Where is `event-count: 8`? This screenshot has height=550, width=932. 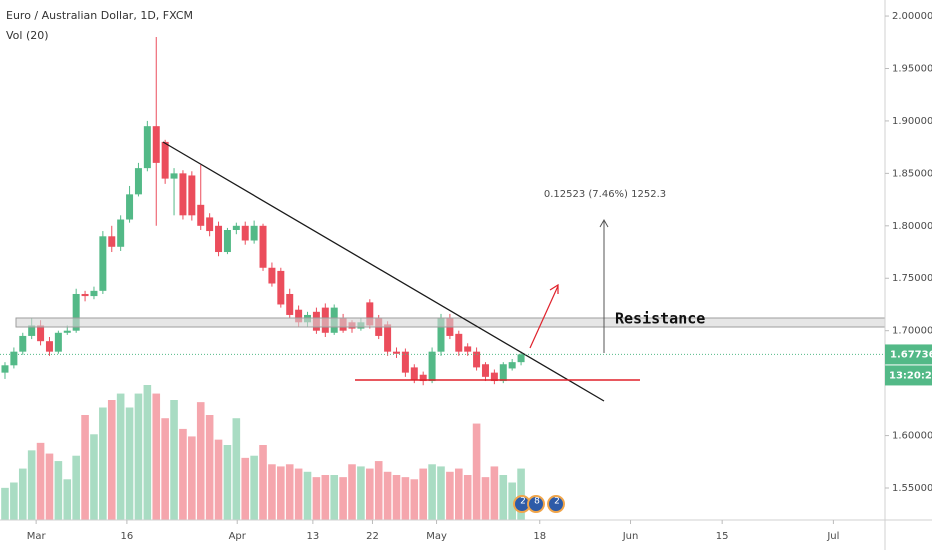
event-count: 8 is located at coordinates (537, 502).